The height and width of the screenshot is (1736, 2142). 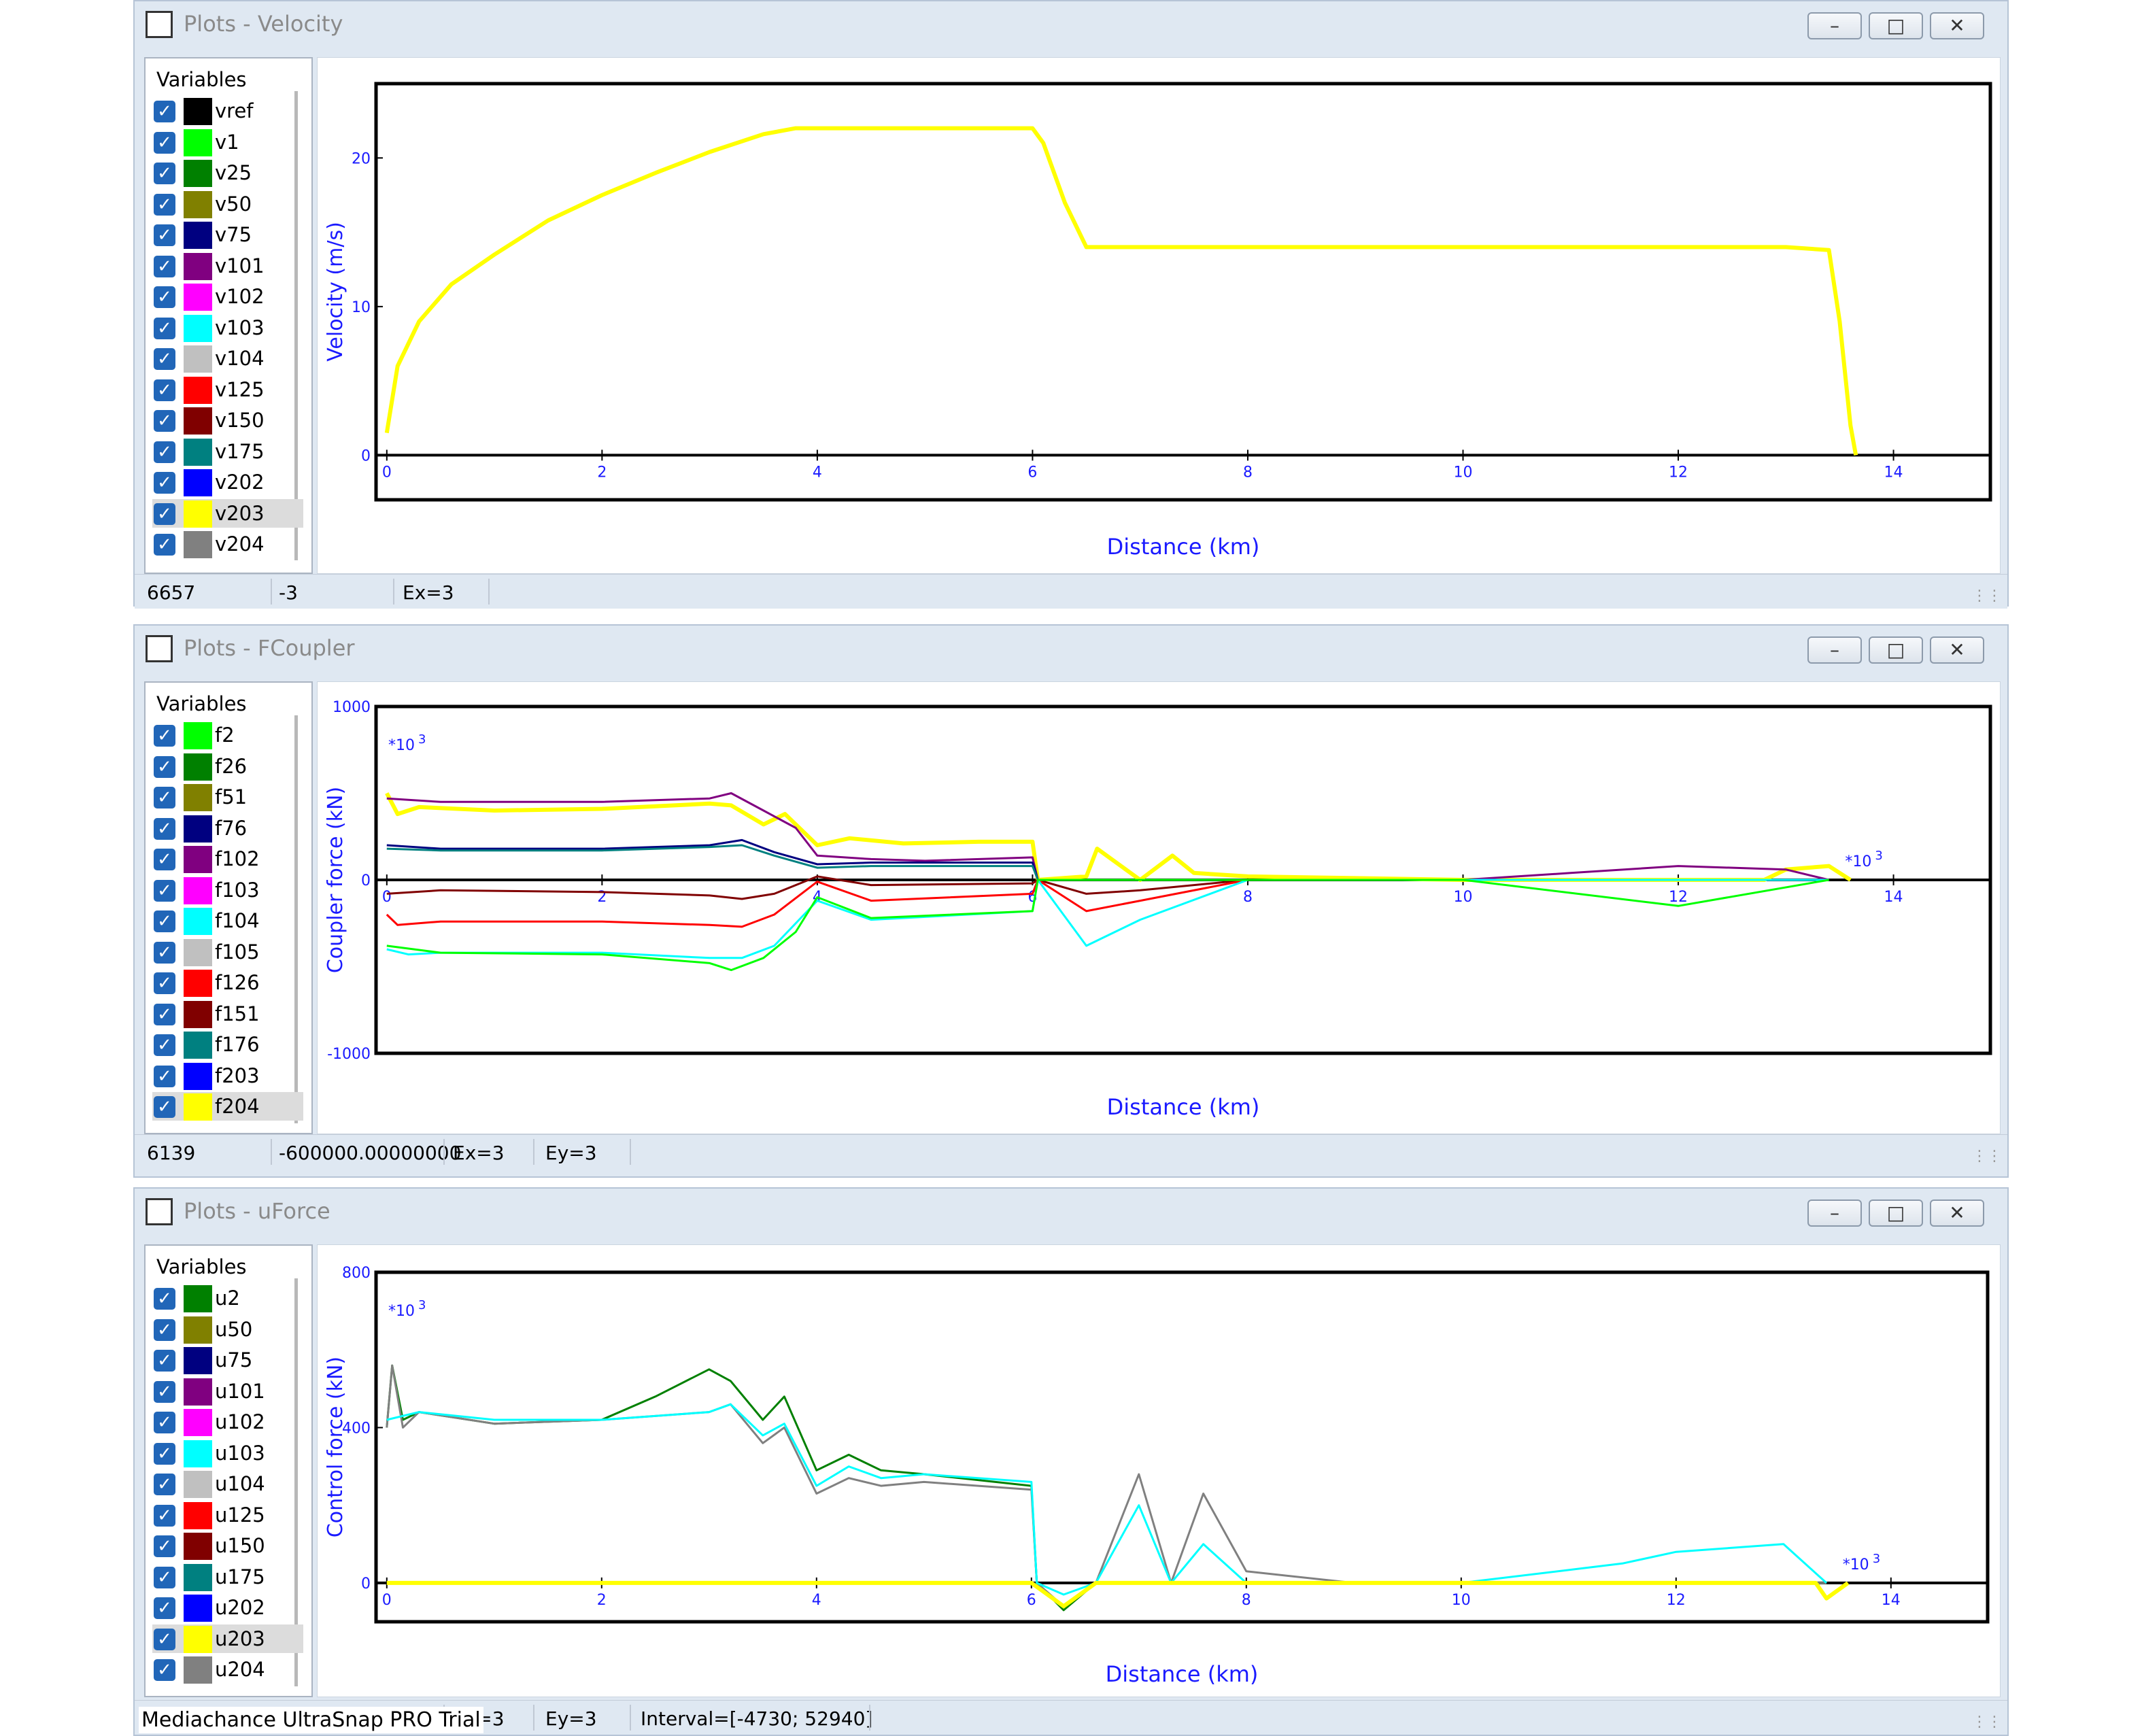 What do you see at coordinates (228, 544) in the screenshot?
I see `variable-item-v204: ✓ v204` at bounding box center [228, 544].